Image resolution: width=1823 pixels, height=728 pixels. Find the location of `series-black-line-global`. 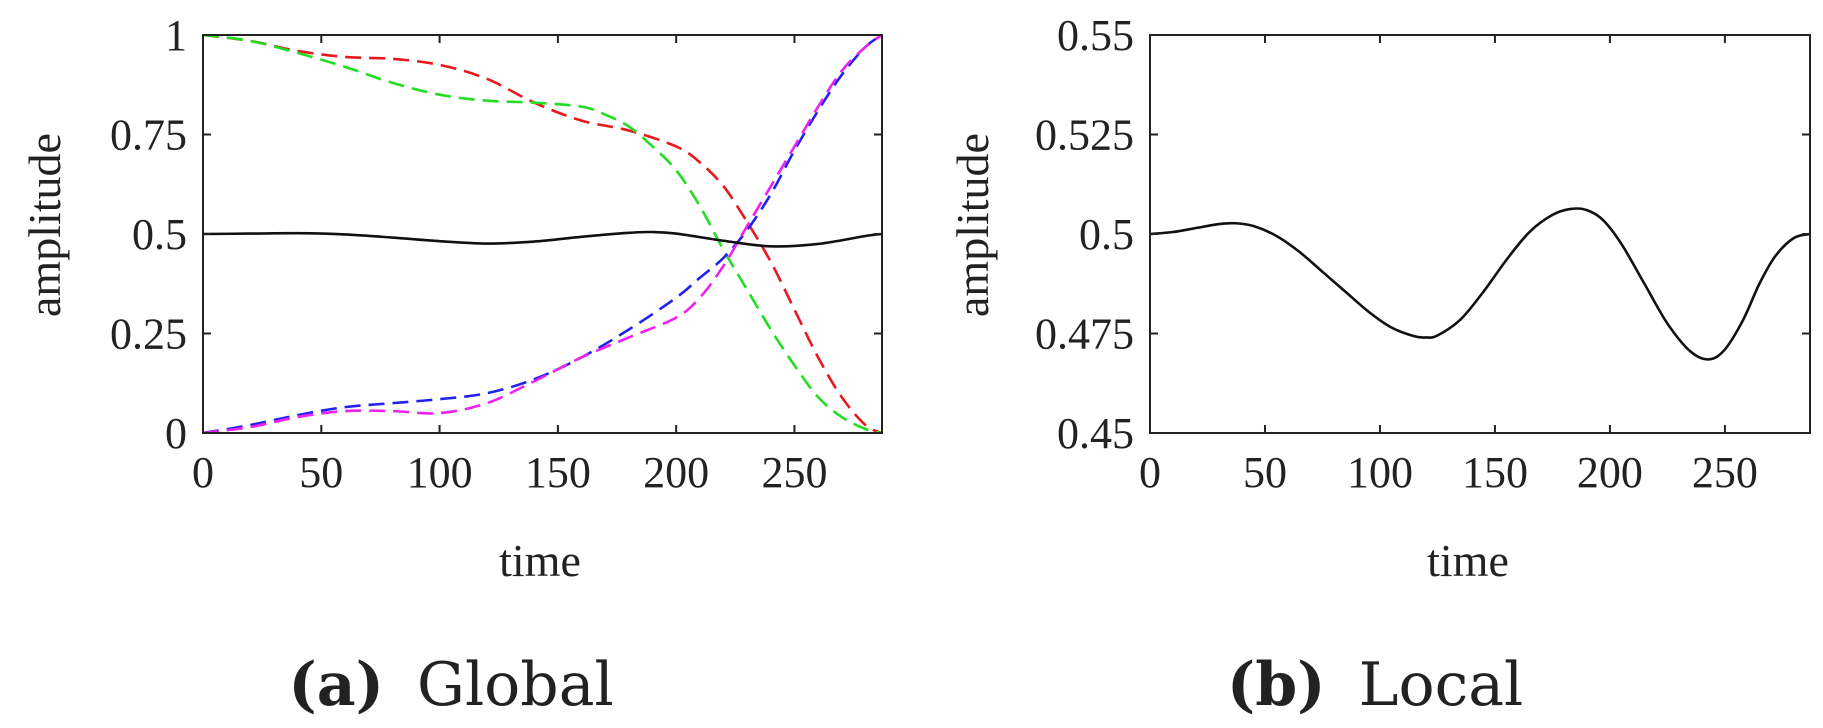

series-black-line-global is located at coordinates (542, 239).